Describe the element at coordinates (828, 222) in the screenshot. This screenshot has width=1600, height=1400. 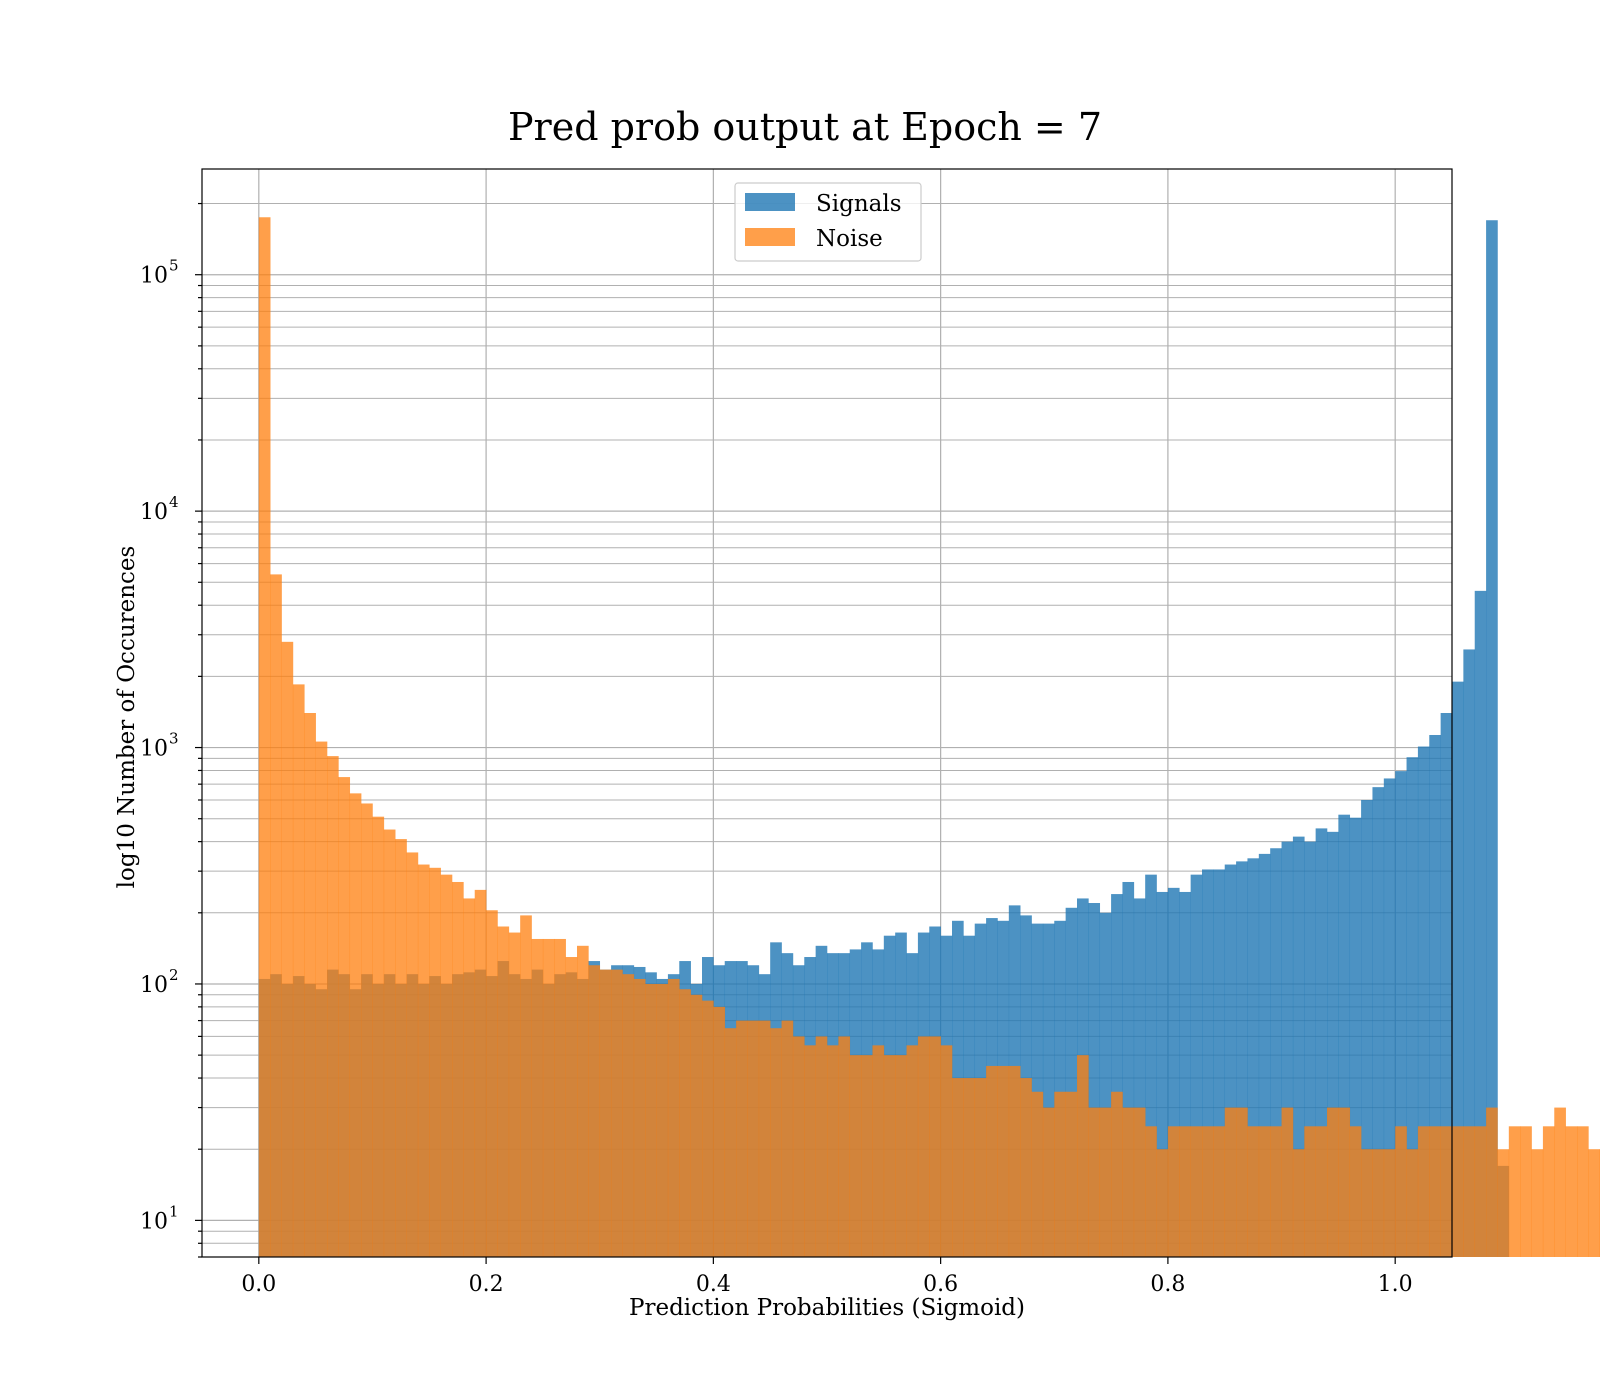
I see `legend: Signals Noise` at that location.